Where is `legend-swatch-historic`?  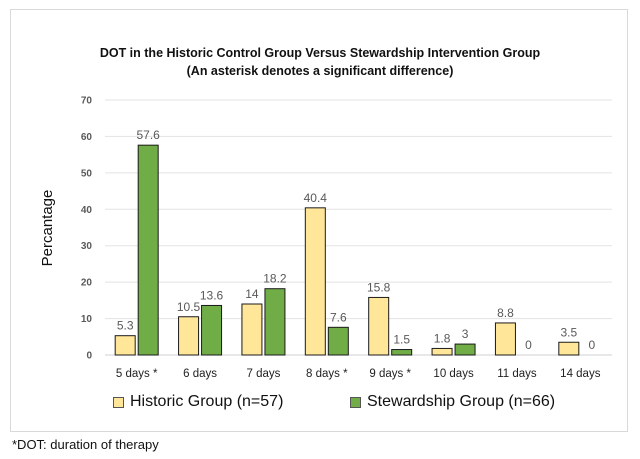
legend-swatch-historic is located at coordinates (118, 402).